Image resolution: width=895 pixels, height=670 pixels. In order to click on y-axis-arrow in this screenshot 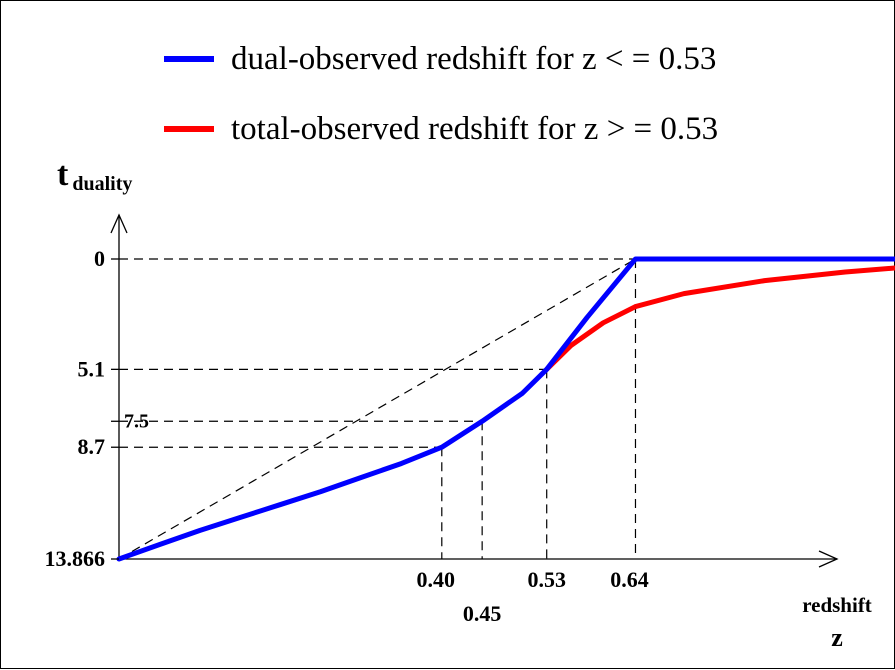, I will do `click(119, 223)`.